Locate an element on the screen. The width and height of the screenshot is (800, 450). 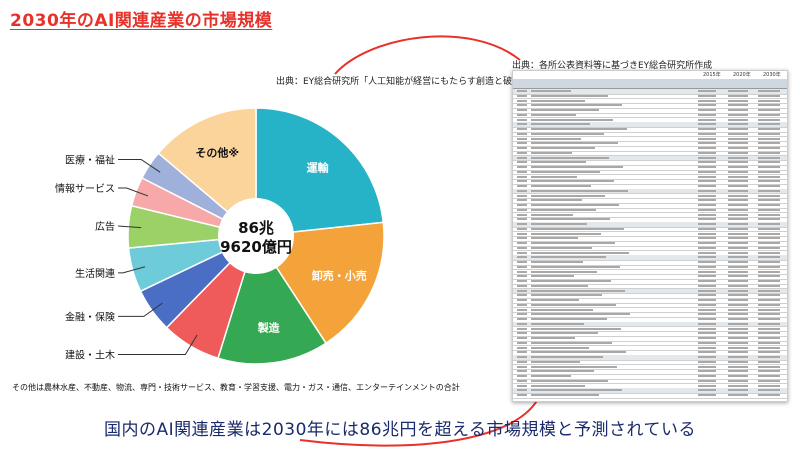
table-header is located at coordinates (650, 84).